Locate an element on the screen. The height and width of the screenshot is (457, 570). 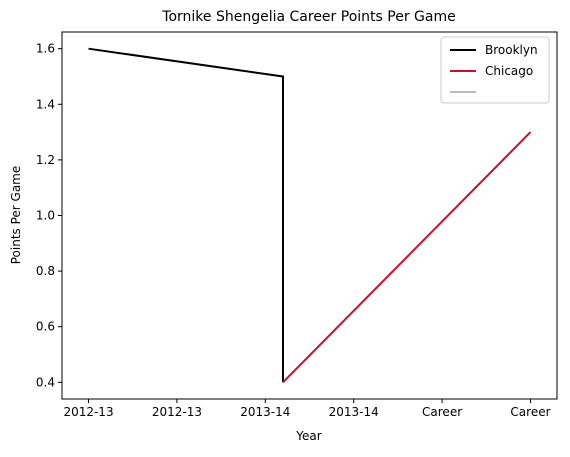
y-axis-label: Points Per Game is located at coordinates (16, 215).